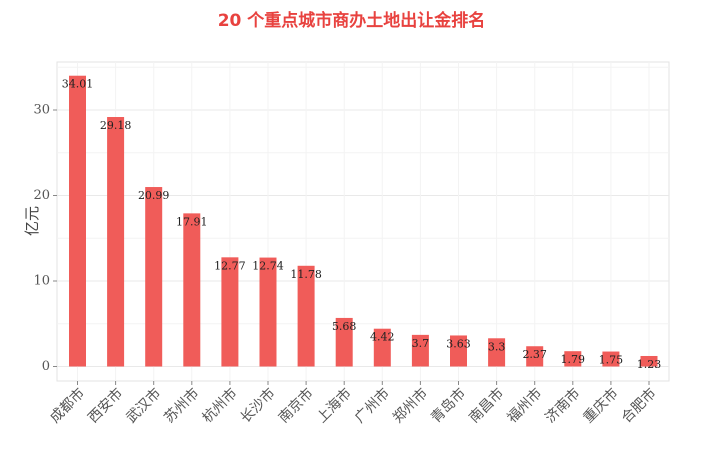 This screenshot has width=703, height=449. What do you see at coordinates (497, 346) in the screenshot?
I see `data-label: 3.3` at bounding box center [497, 346].